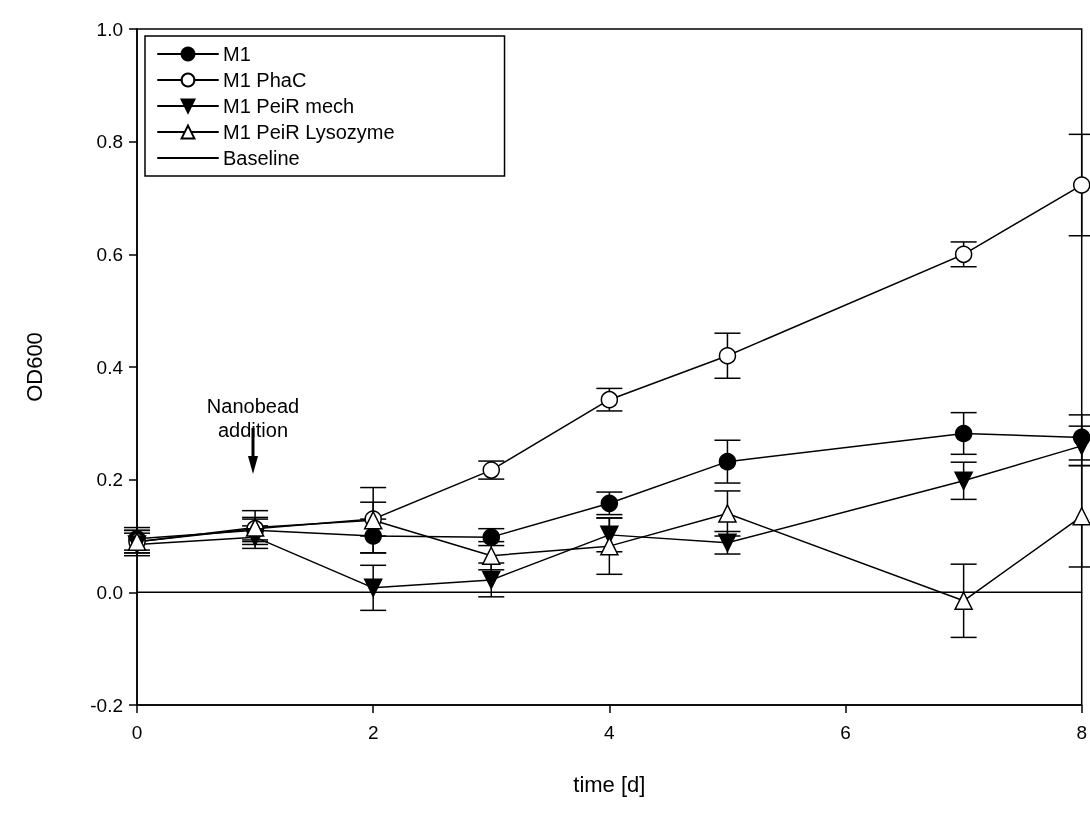 Image resolution: width=1090 pixels, height=814 pixels. Describe the element at coordinates (845, 732) in the screenshot. I see `x-tick-label: 6` at that location.